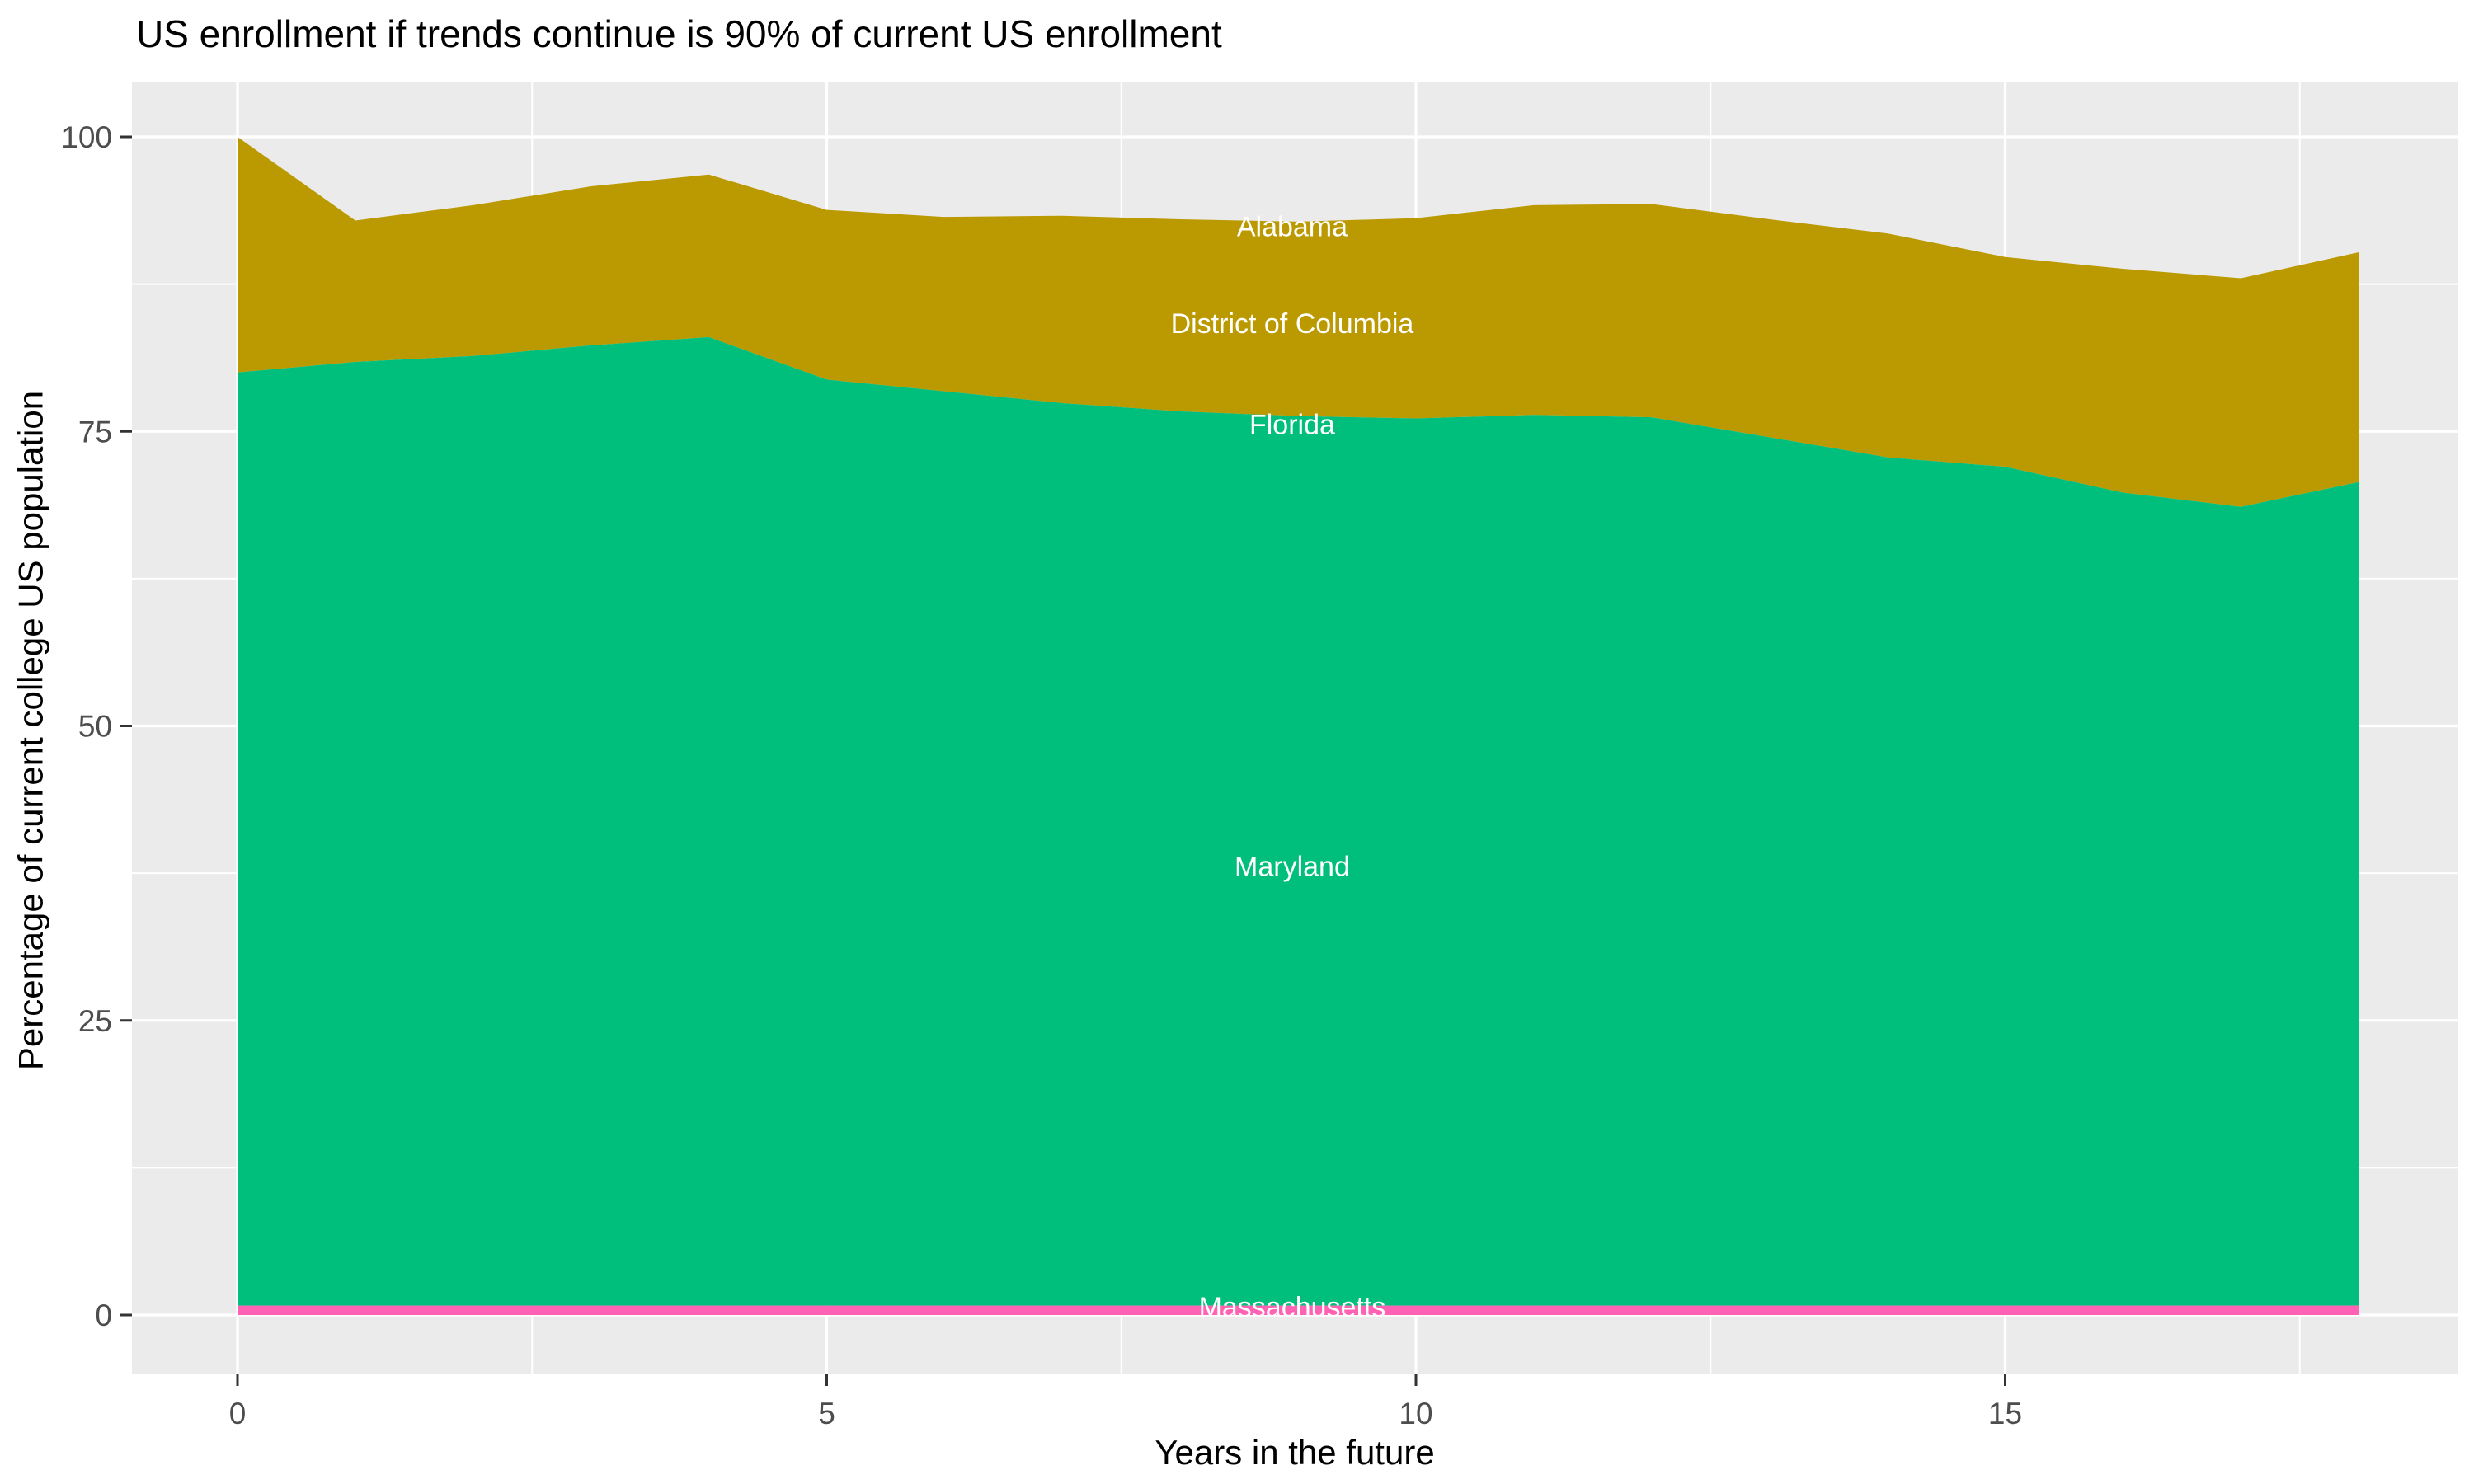 This screenshot has width=2474, height=1484. I want to click on y-tick-label: 75, so click(95, 431).